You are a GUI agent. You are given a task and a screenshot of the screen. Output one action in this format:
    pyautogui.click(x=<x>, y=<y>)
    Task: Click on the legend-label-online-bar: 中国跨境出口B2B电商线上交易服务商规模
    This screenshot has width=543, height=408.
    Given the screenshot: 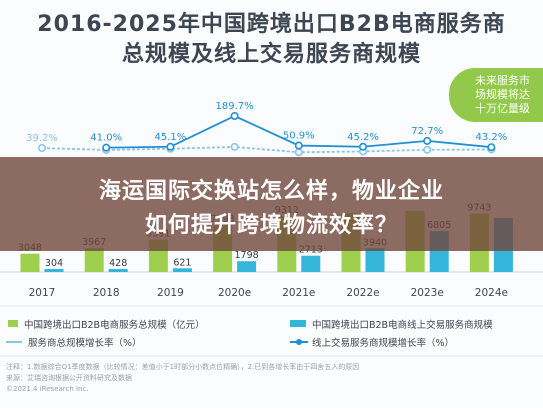 What is the action you would take?
    pyautogui.click(x=402, y=325)
    